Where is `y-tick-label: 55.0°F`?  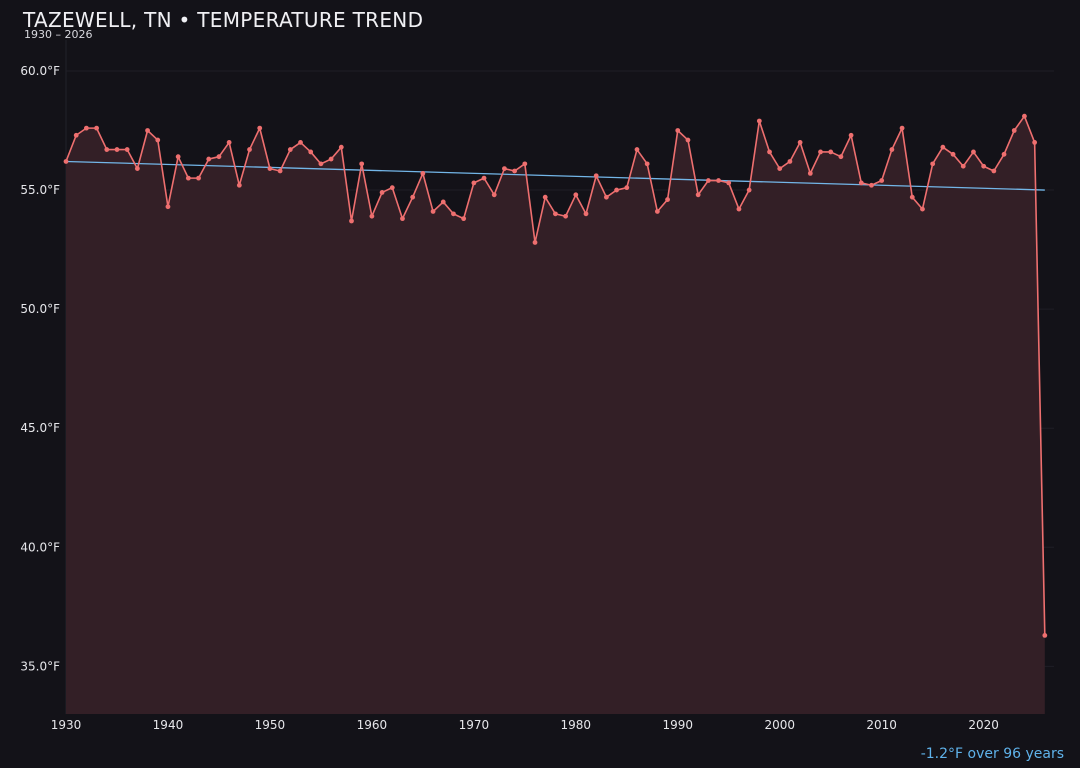 y-tick-label: 55.0°F is located at coordinates (40, 190).